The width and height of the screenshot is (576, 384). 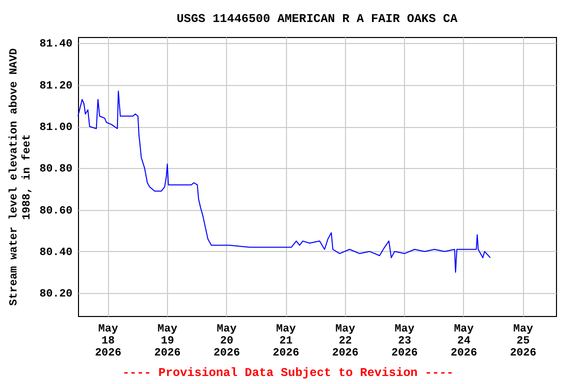 I want to click on y-tick-label: 80.60, so click(x=55, y=211).